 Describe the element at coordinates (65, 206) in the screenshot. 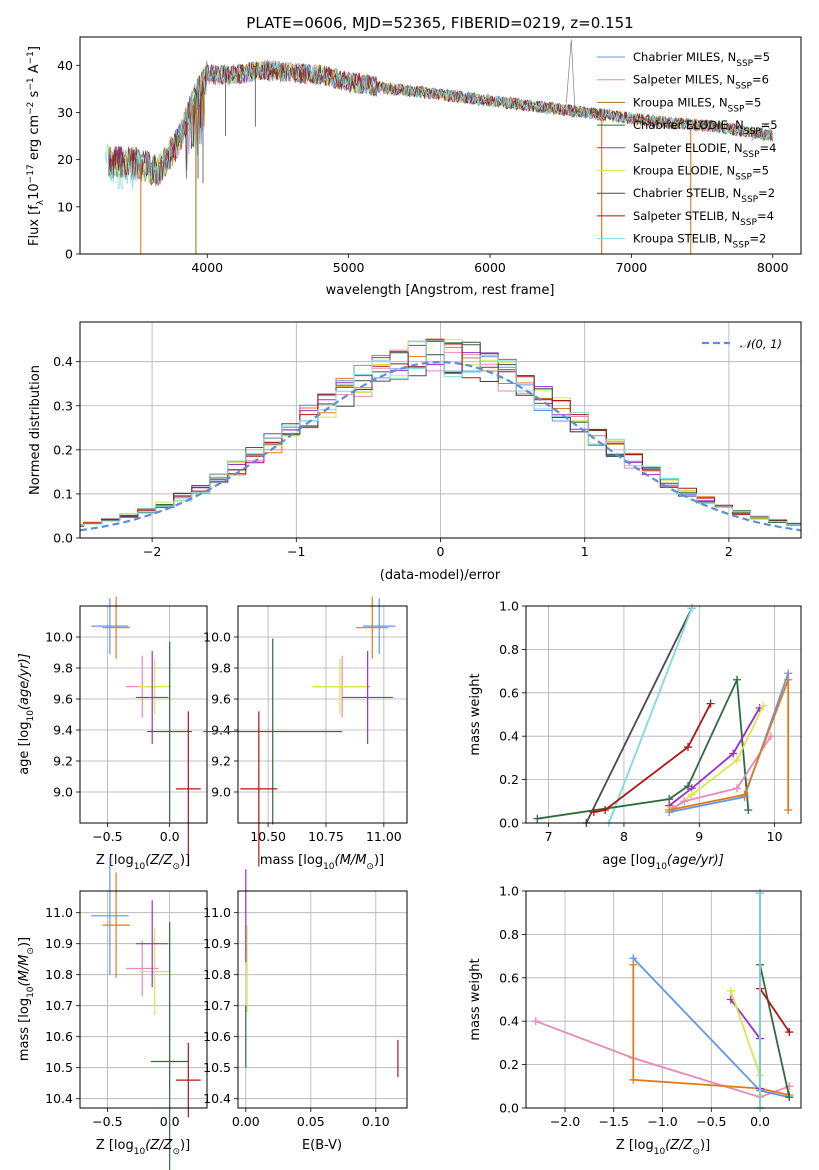

I see `spectrum-ytick-label: 10` at that location.